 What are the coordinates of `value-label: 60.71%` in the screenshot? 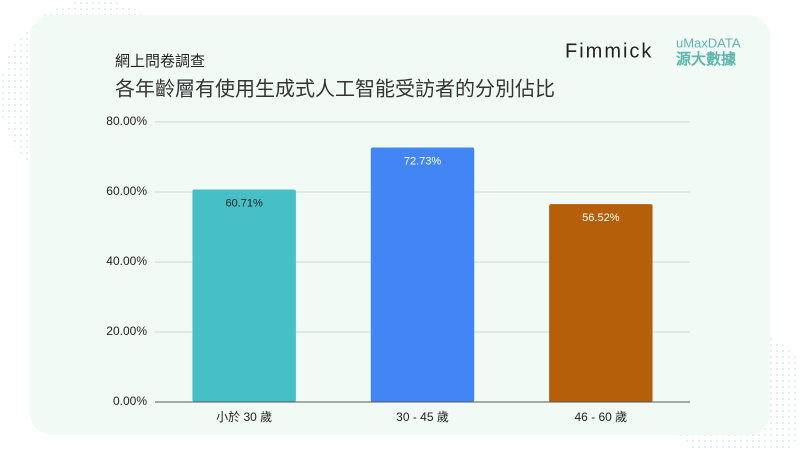 It's located at (245, 203).